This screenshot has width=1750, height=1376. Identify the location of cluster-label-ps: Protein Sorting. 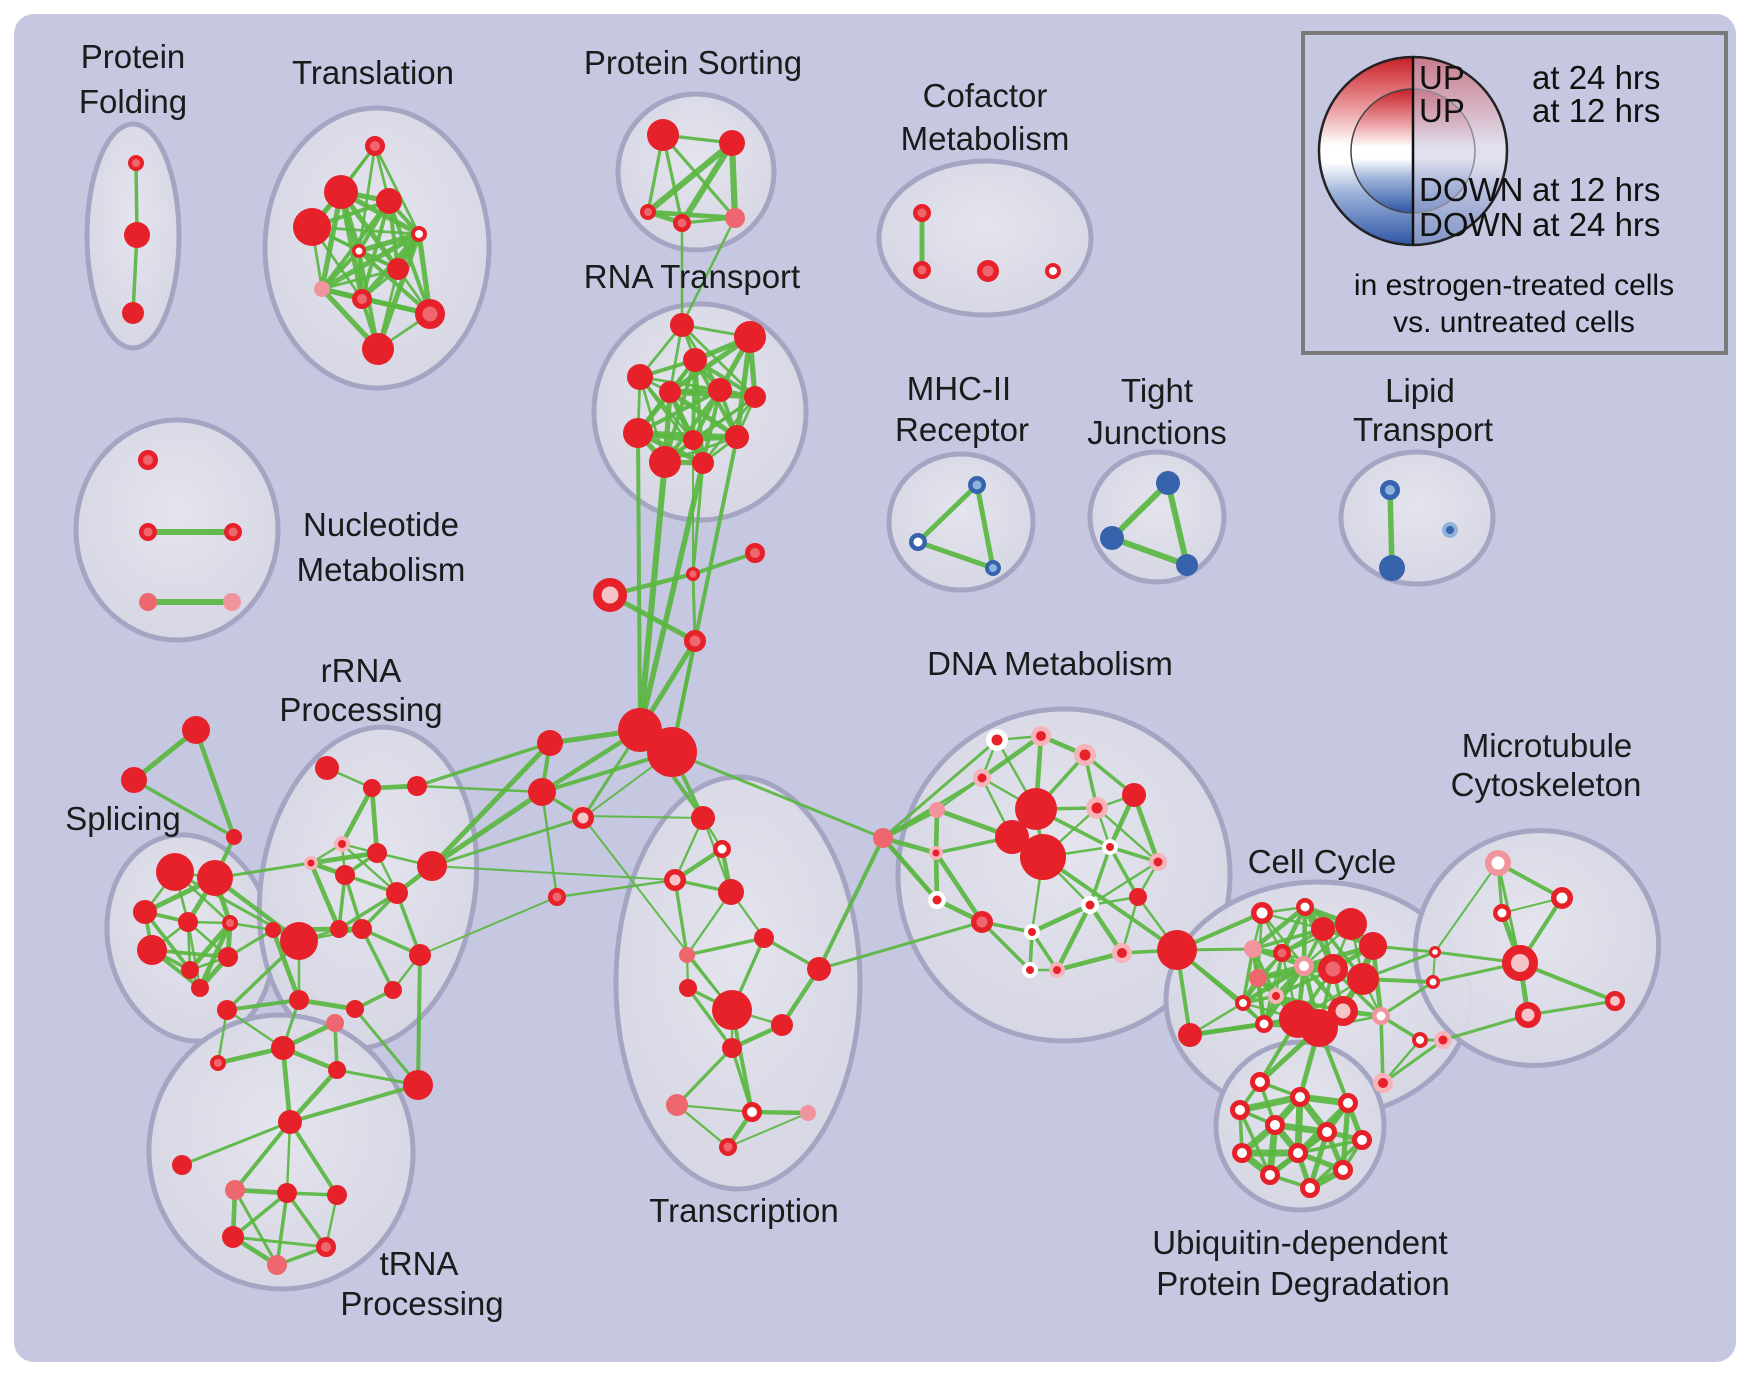
(693, 62).